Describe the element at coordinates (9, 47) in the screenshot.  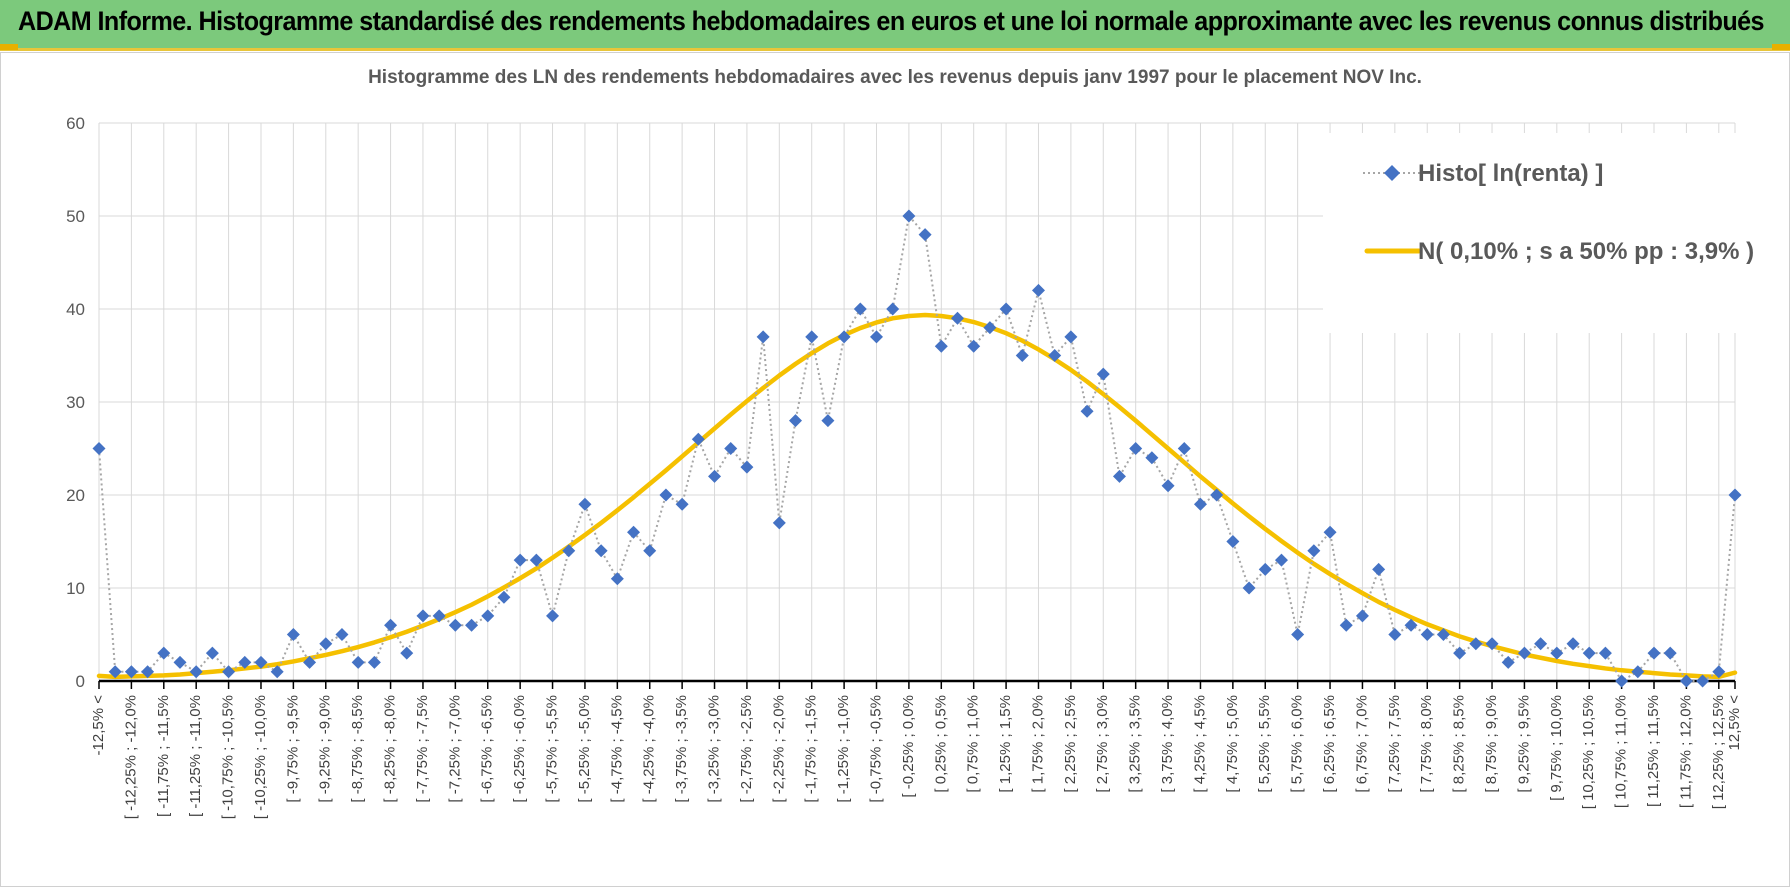
I see `banner-accent-left` at that location.